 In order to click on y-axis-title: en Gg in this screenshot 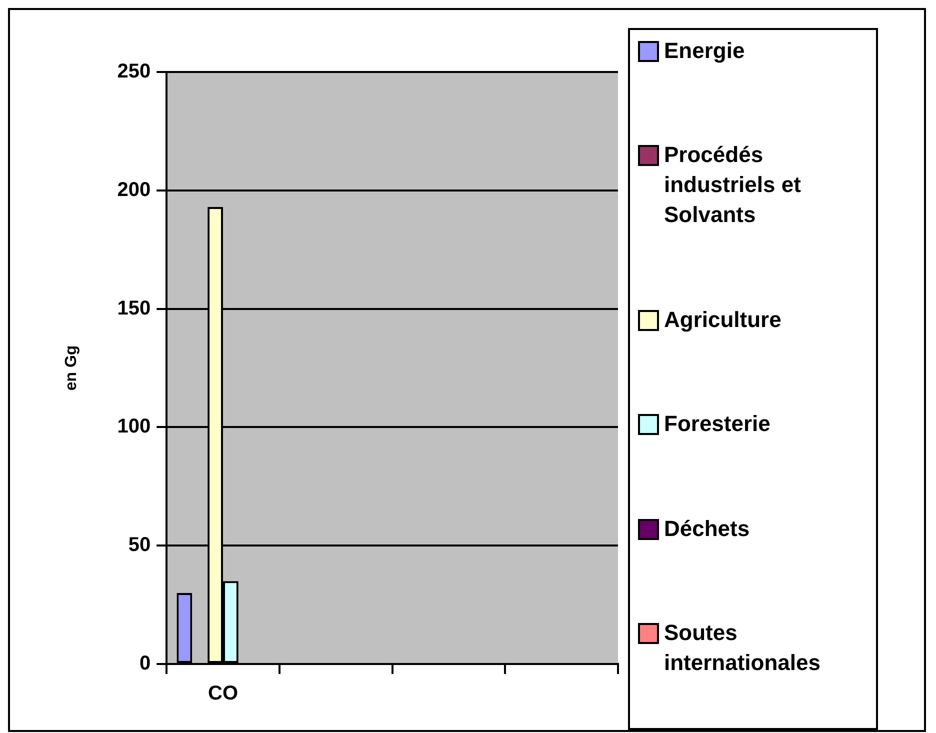, I will do `click(71, 368)`.